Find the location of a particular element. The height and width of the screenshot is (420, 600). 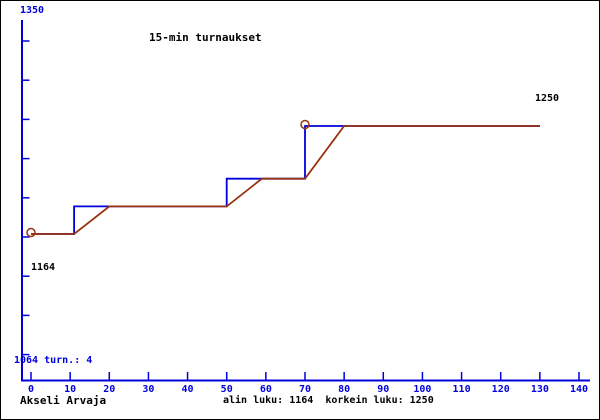

x-tick-label: 0 is located at coordinates (31, 389).